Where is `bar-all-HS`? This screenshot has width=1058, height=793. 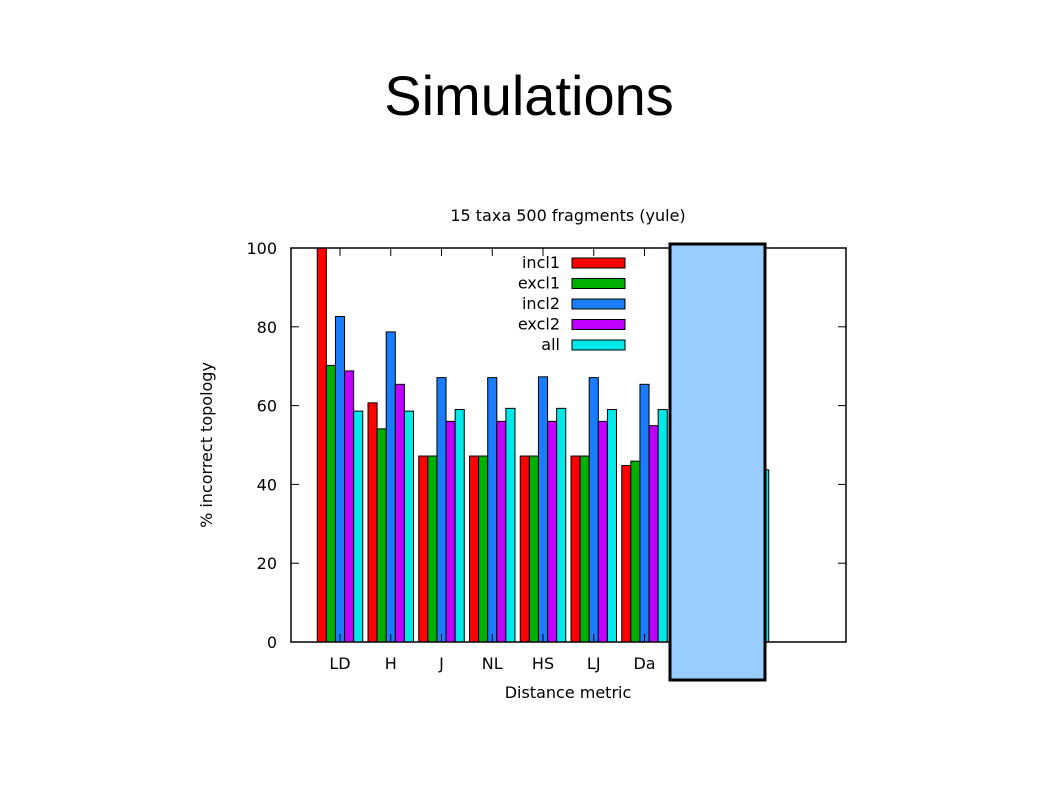
bar-all-HS is located at coordinates (561, 525).